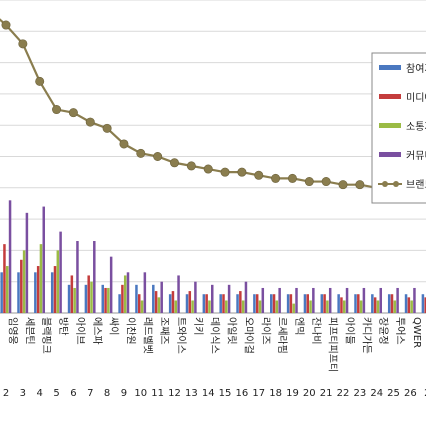 This screenshot has height=426, width=426. Describe the element at coordinates (208, 393) in the screenshot. I see `rank-label: 14` at that location.